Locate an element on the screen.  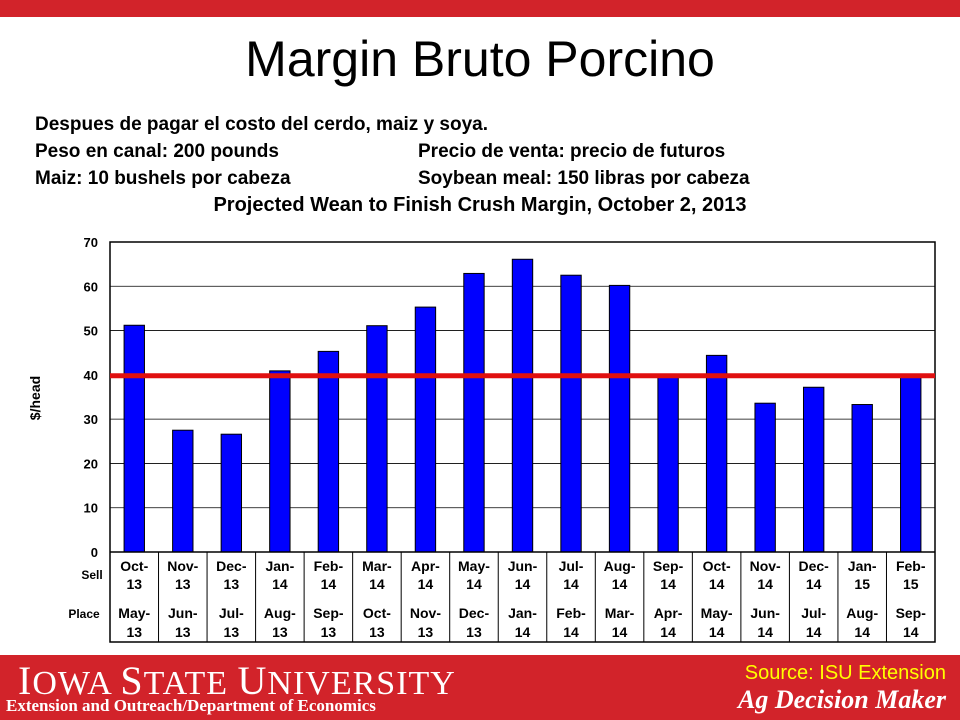
top-red-bar is located at coordinates (480, 8).